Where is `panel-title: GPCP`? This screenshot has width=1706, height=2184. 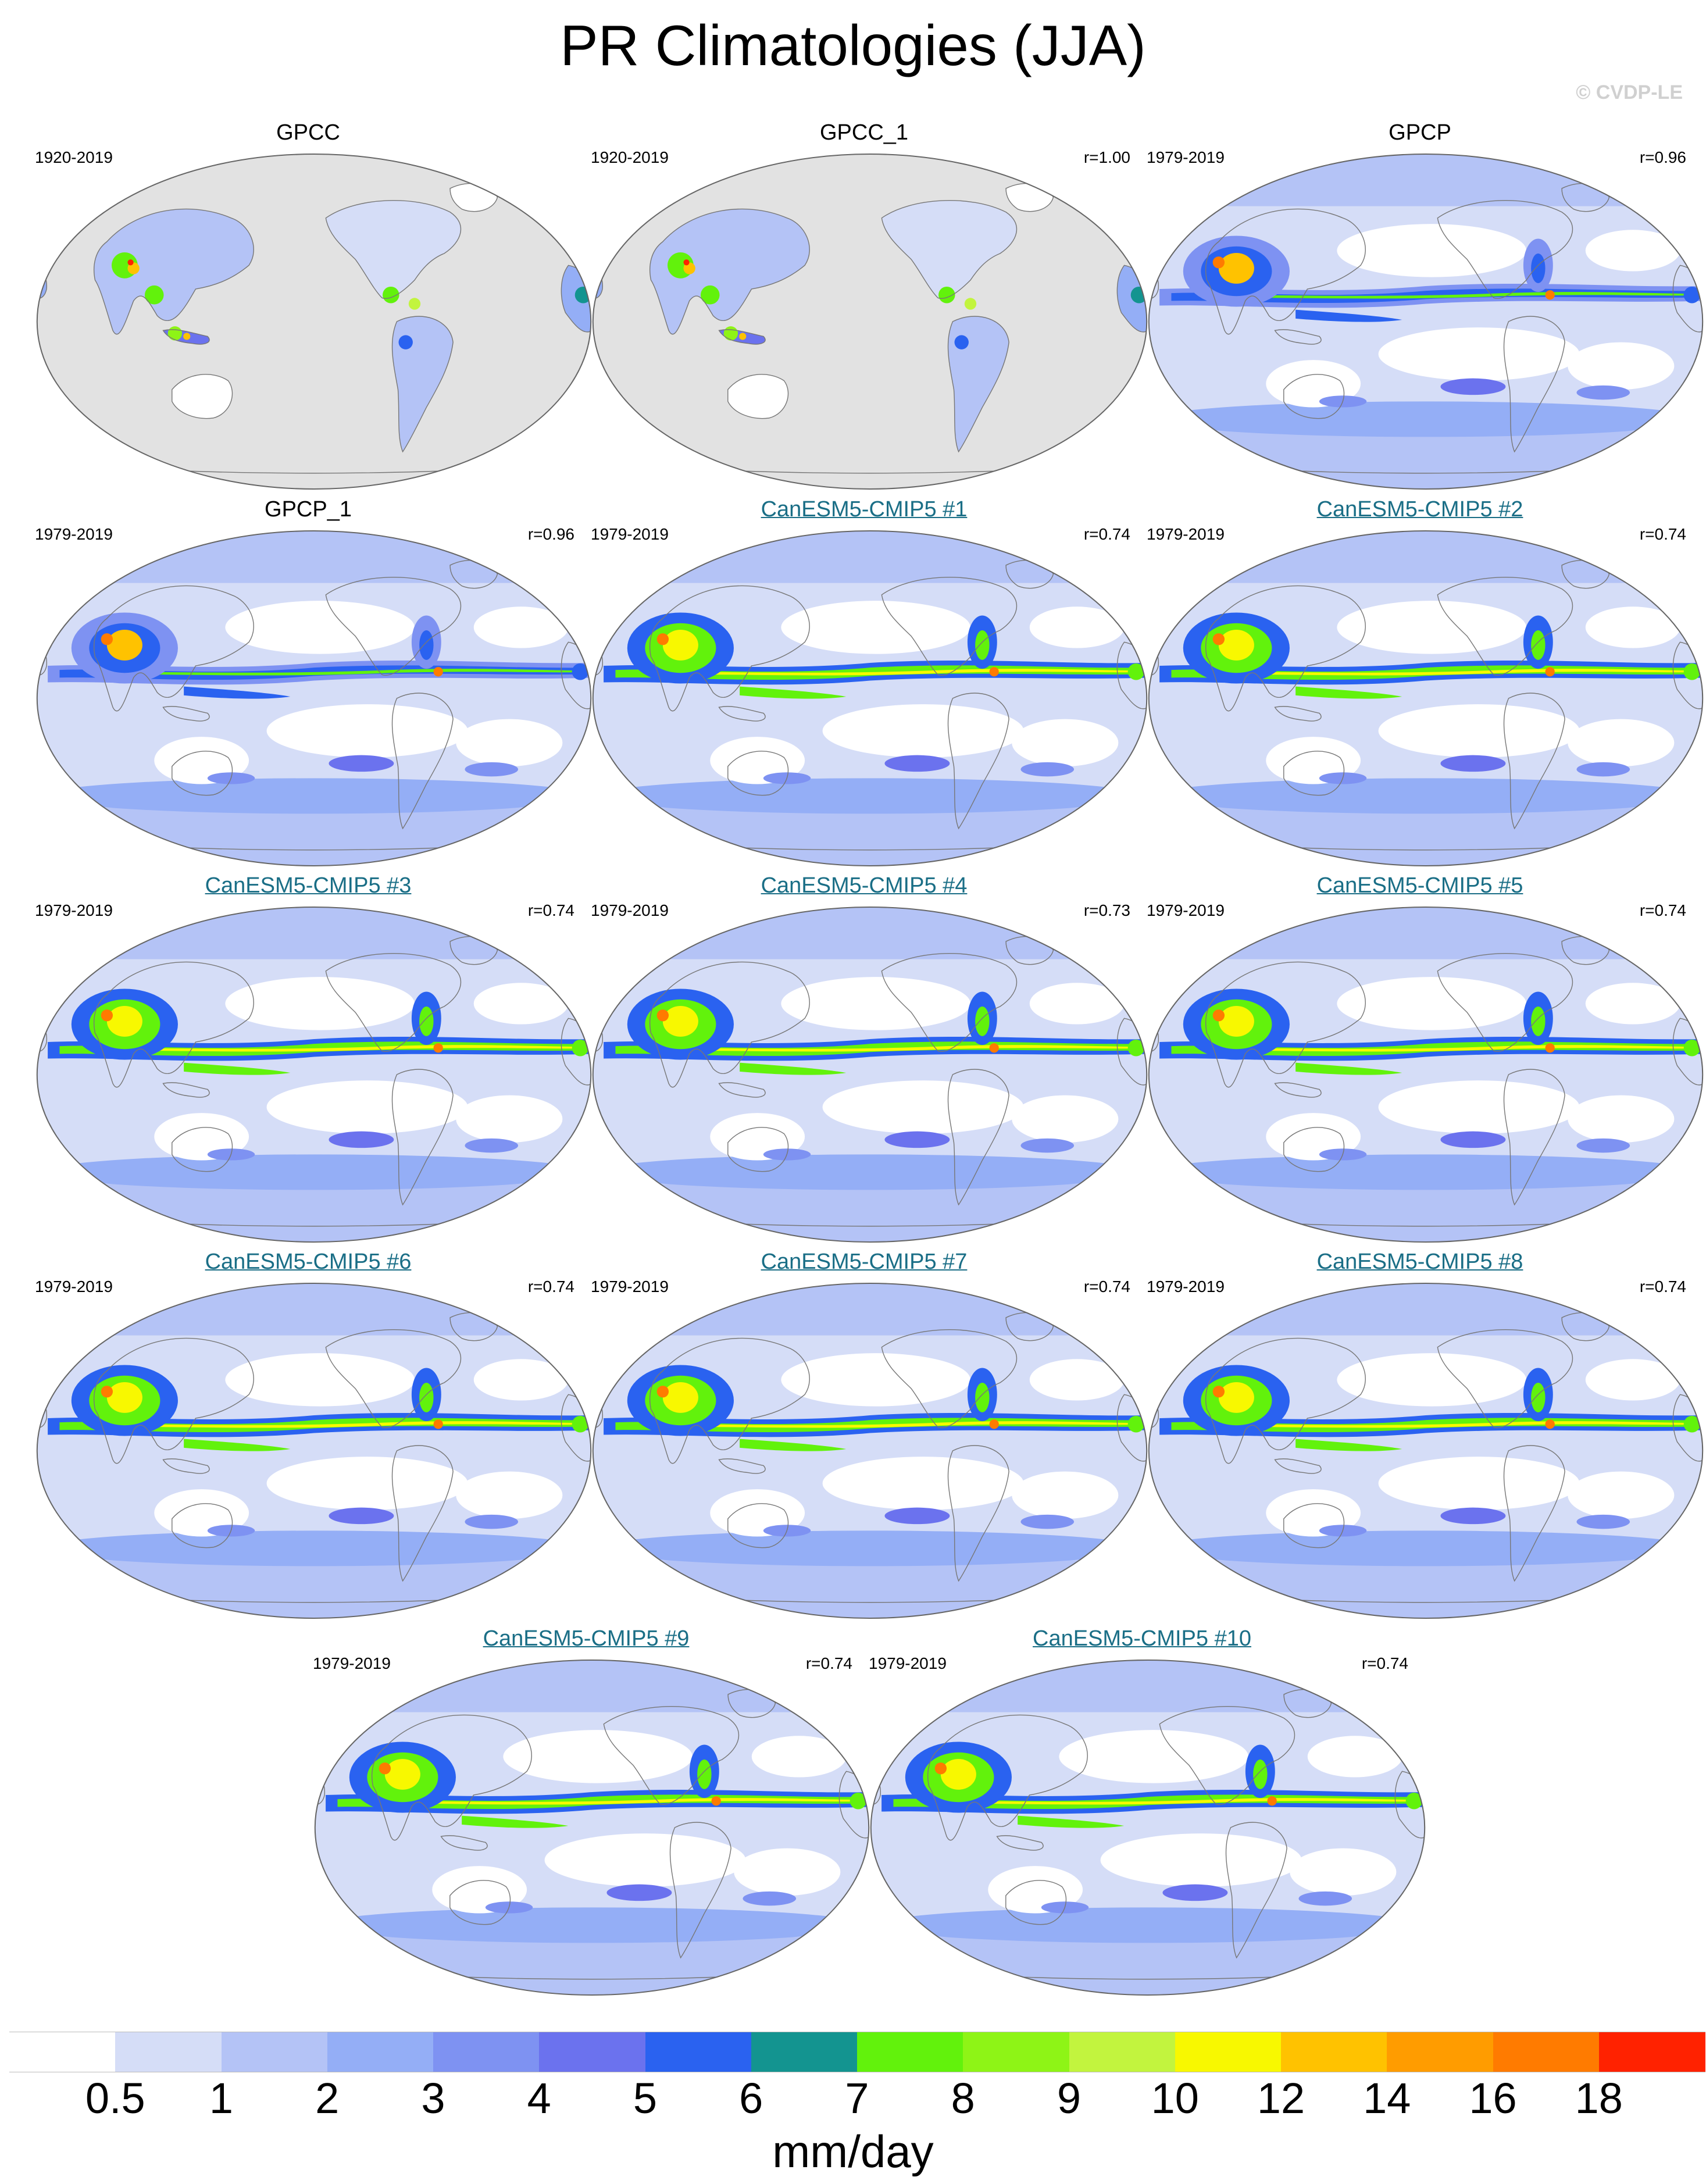 panel-title: GPCP is located at coordinates (1420, 132).